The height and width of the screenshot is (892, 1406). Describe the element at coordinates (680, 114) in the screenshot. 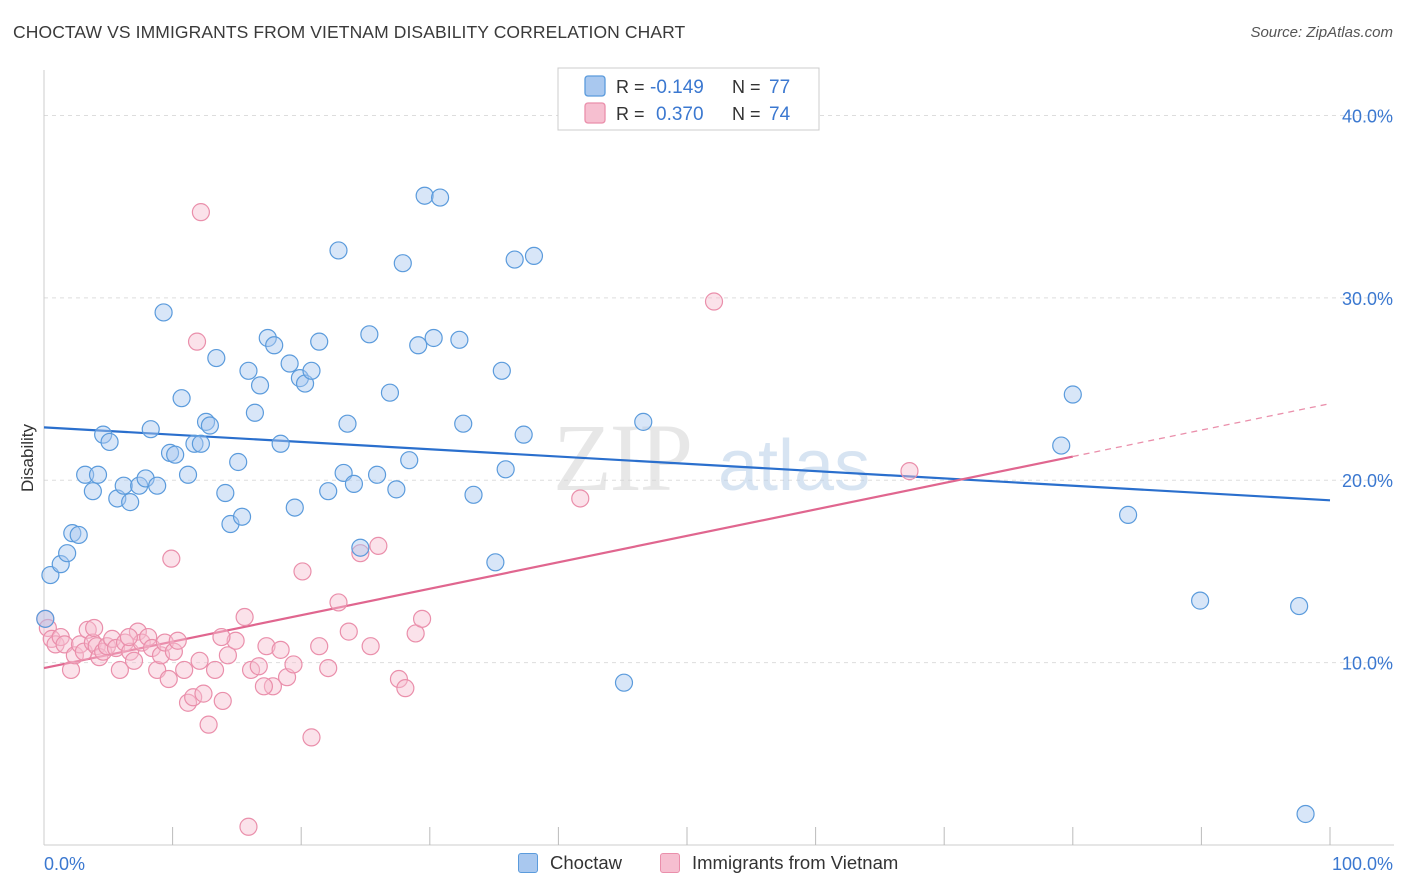

I see `legend-r-value-vietnam: 0.370` at that location.